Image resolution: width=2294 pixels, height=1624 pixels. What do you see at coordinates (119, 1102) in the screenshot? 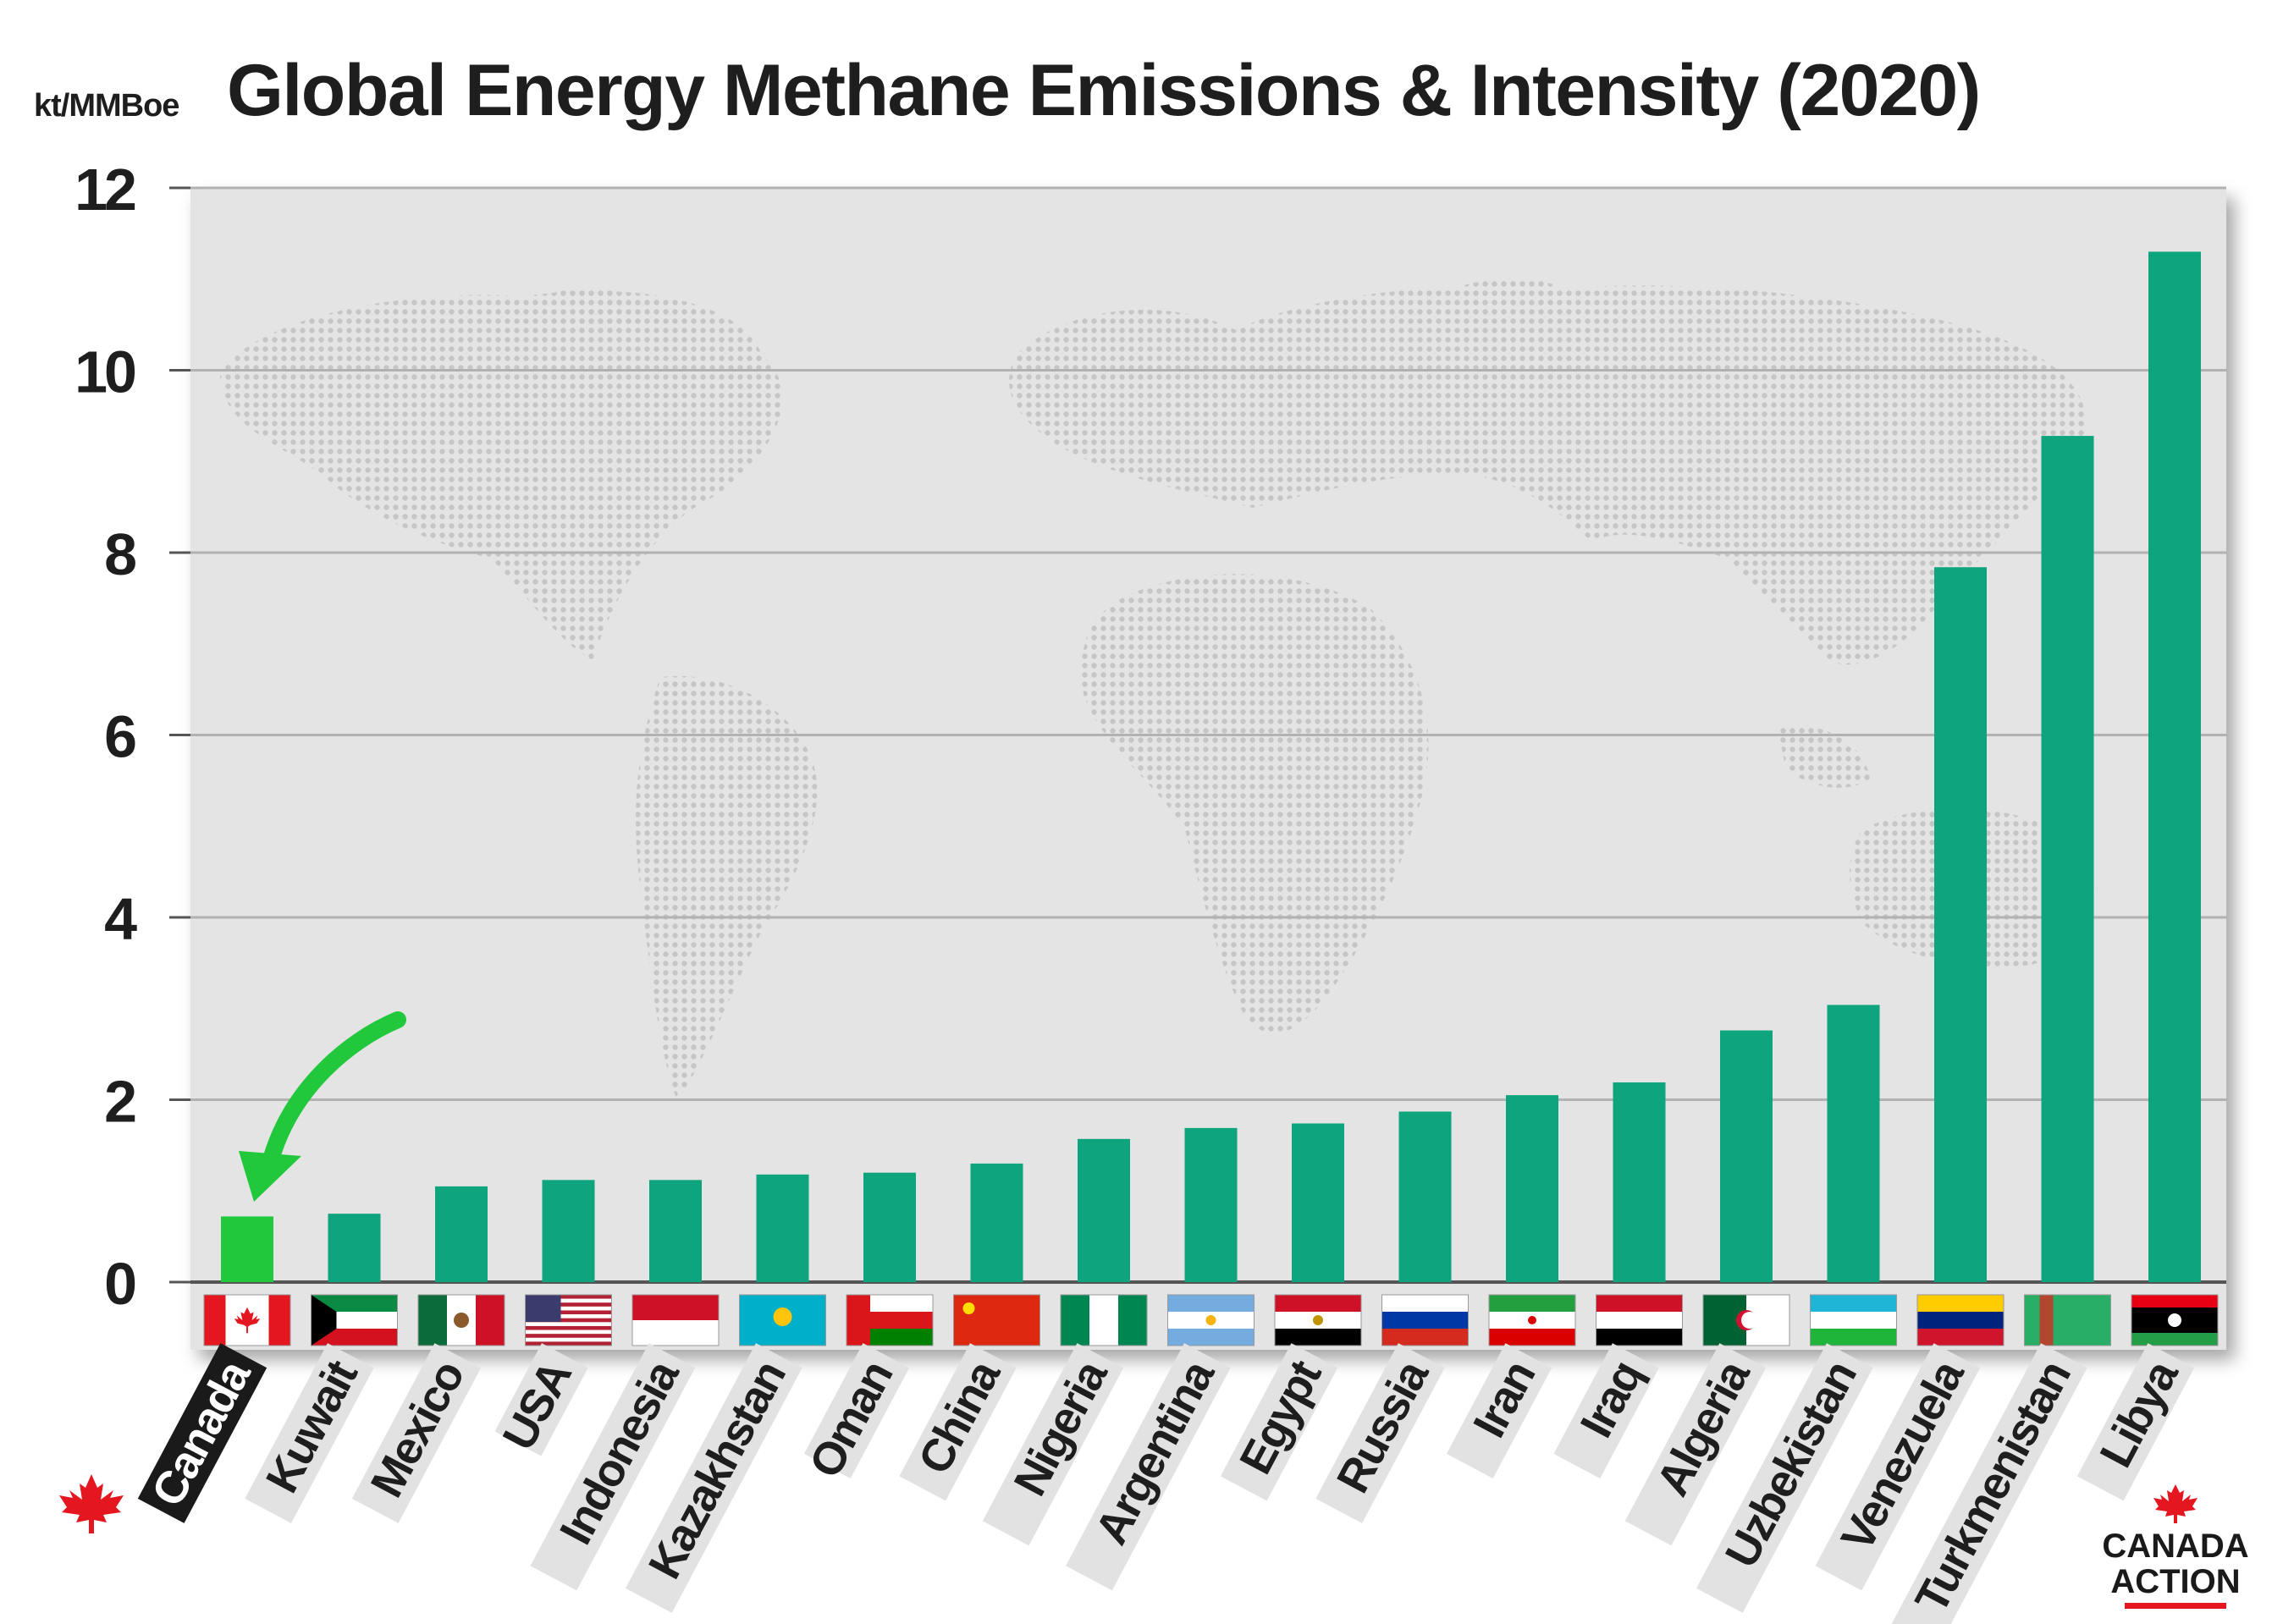
I see `y-tick-label: 2` at bounding box center [119, 1102].